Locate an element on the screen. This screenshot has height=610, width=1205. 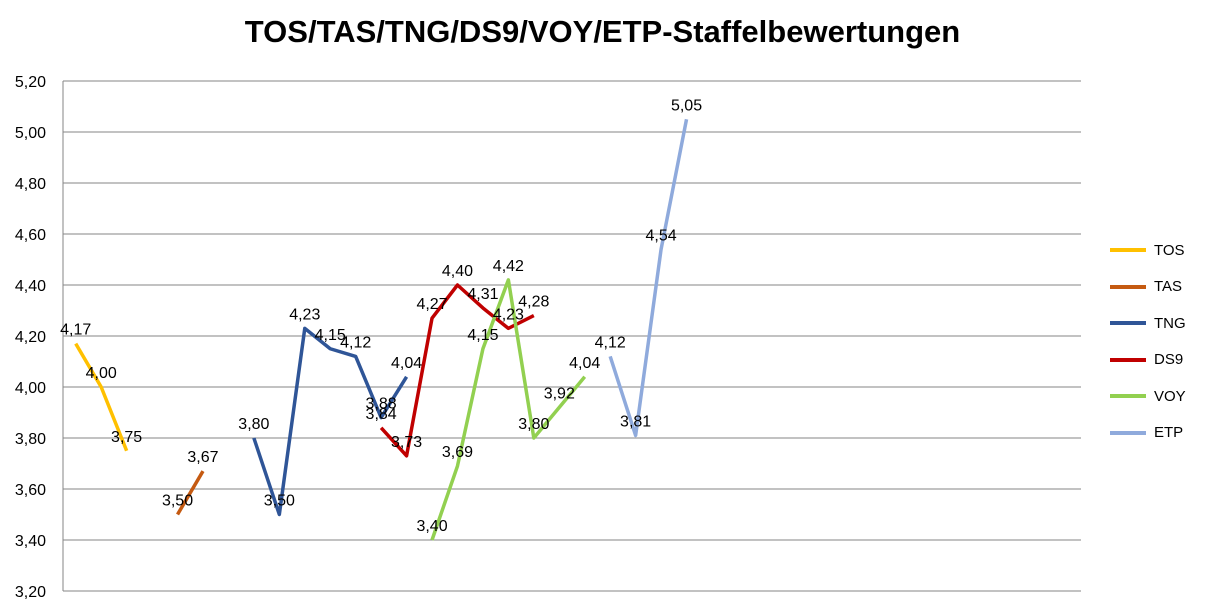
y-tick-label: 5,00 is located at coordinates (30, 133).